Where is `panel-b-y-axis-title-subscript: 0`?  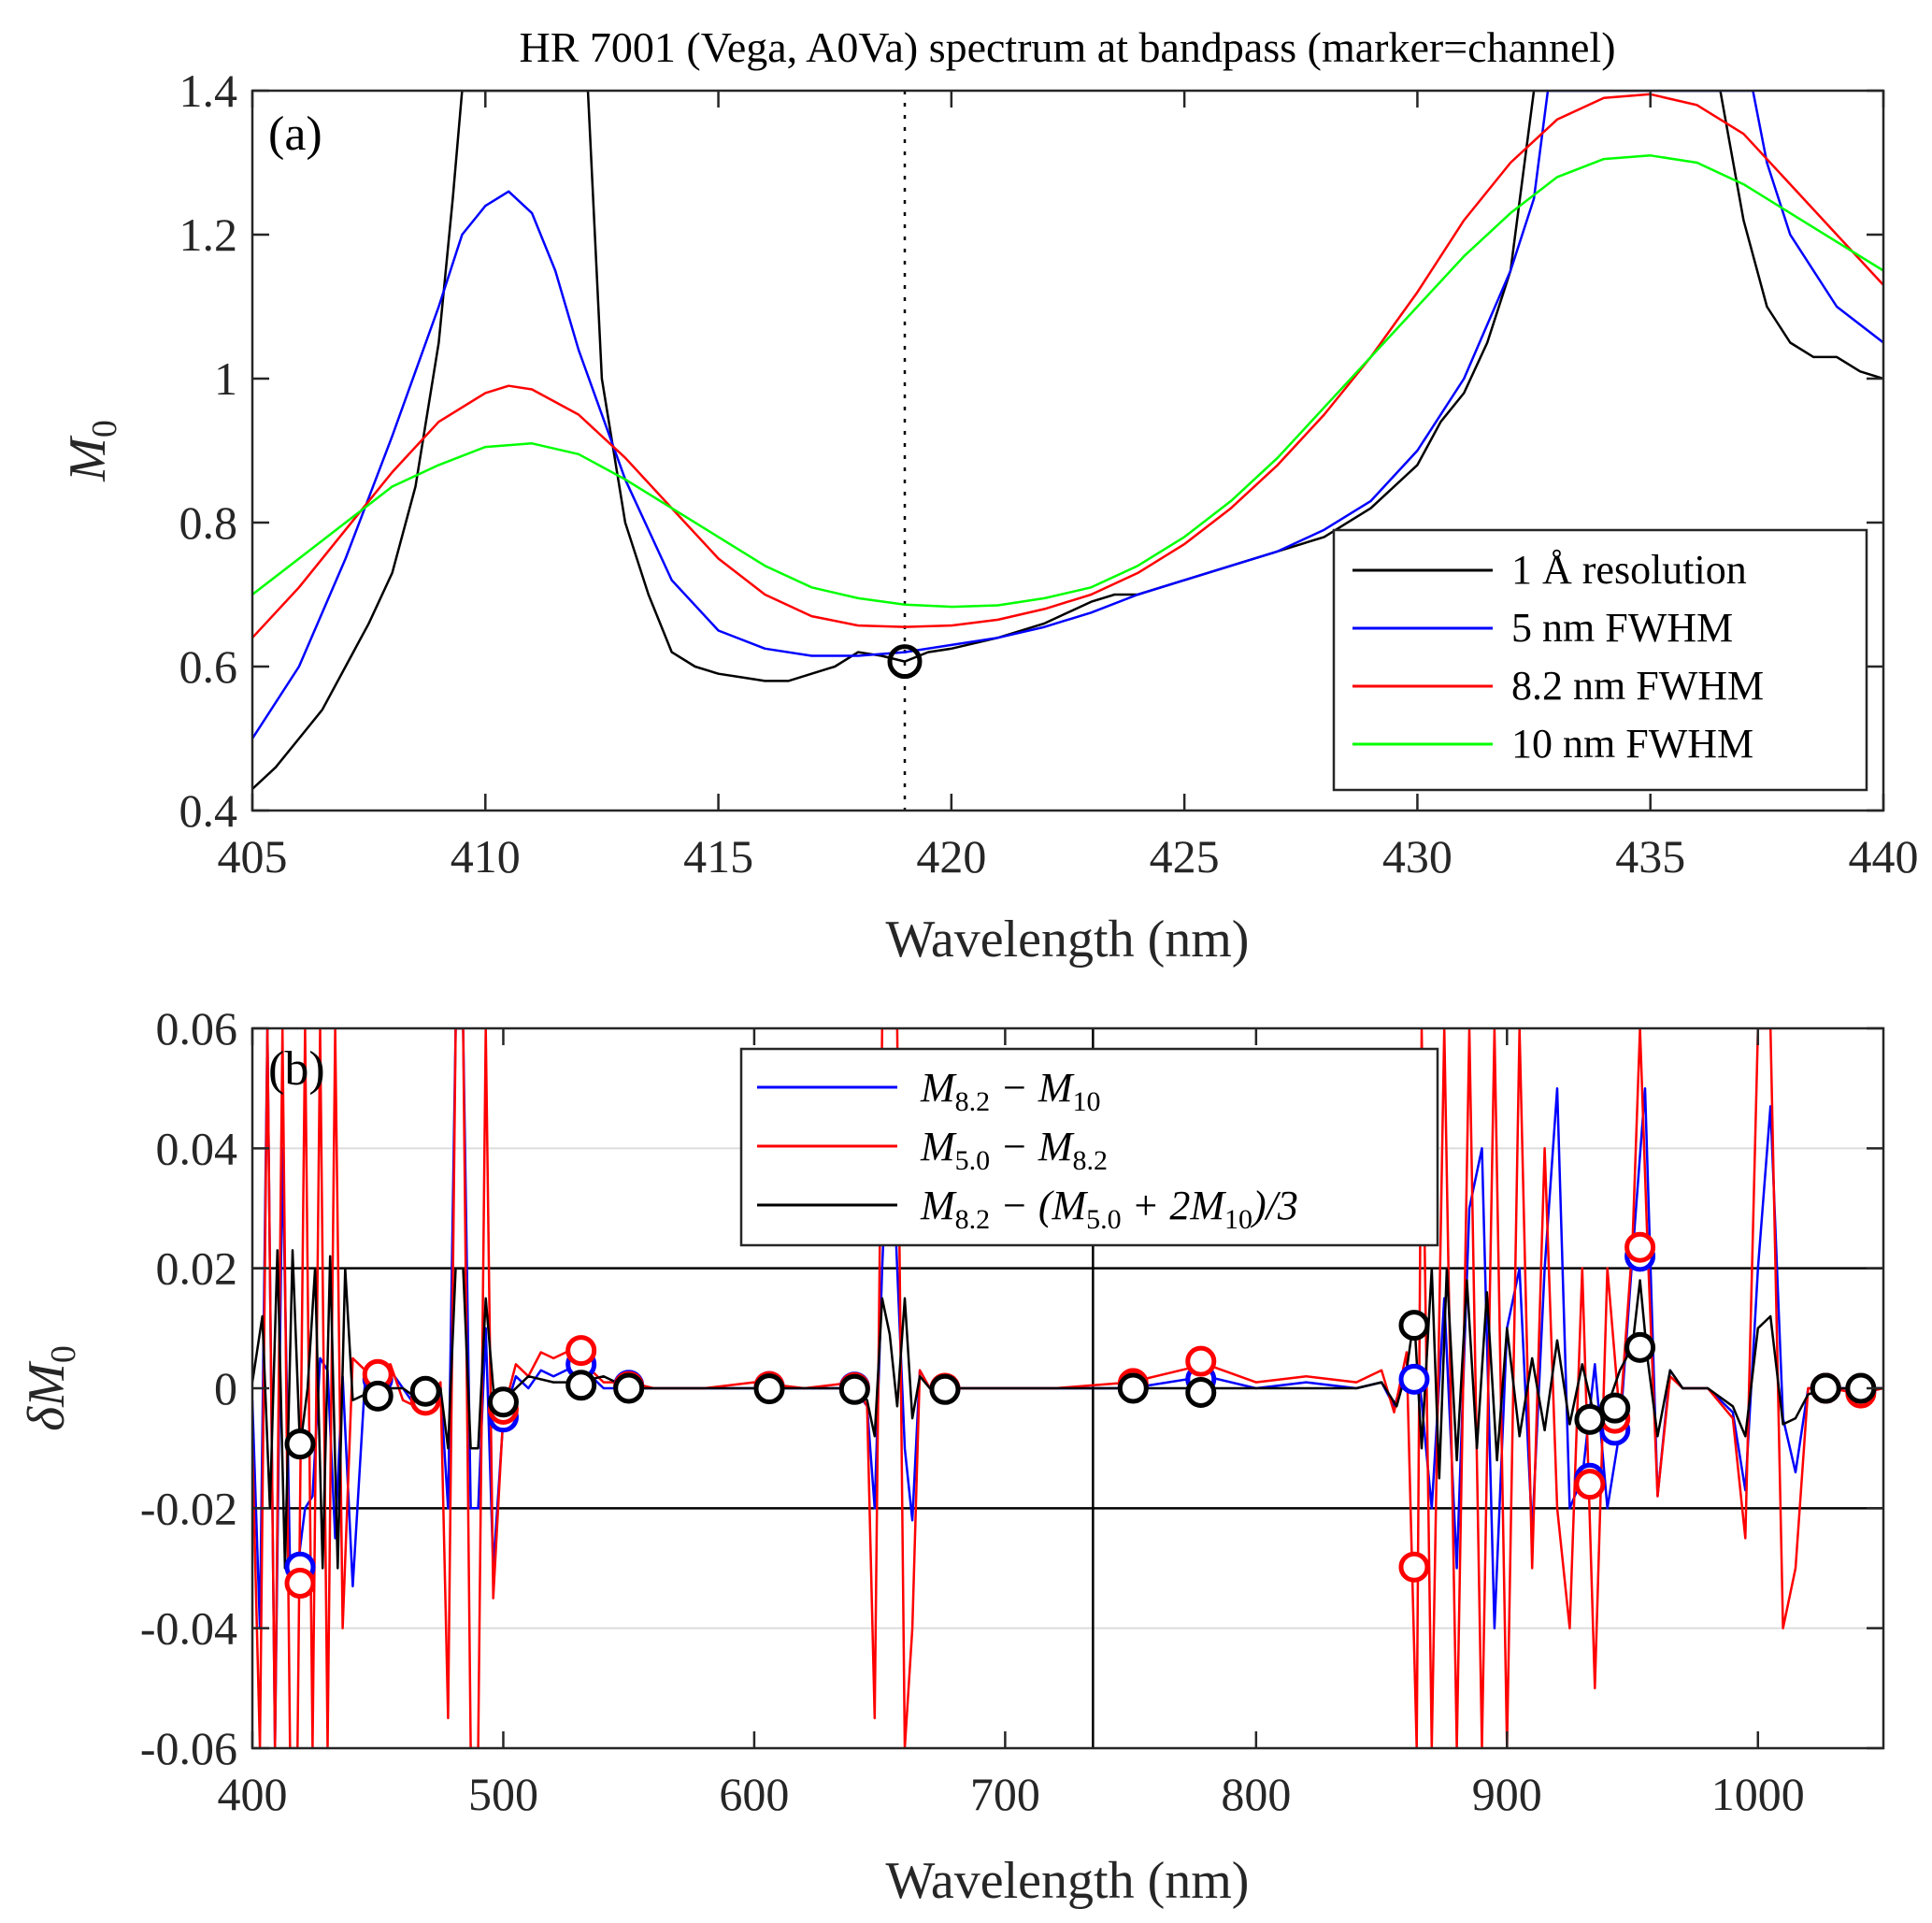 panel-b-y-axis-title-subscript: 0 is located at coordinates (63, 1354).